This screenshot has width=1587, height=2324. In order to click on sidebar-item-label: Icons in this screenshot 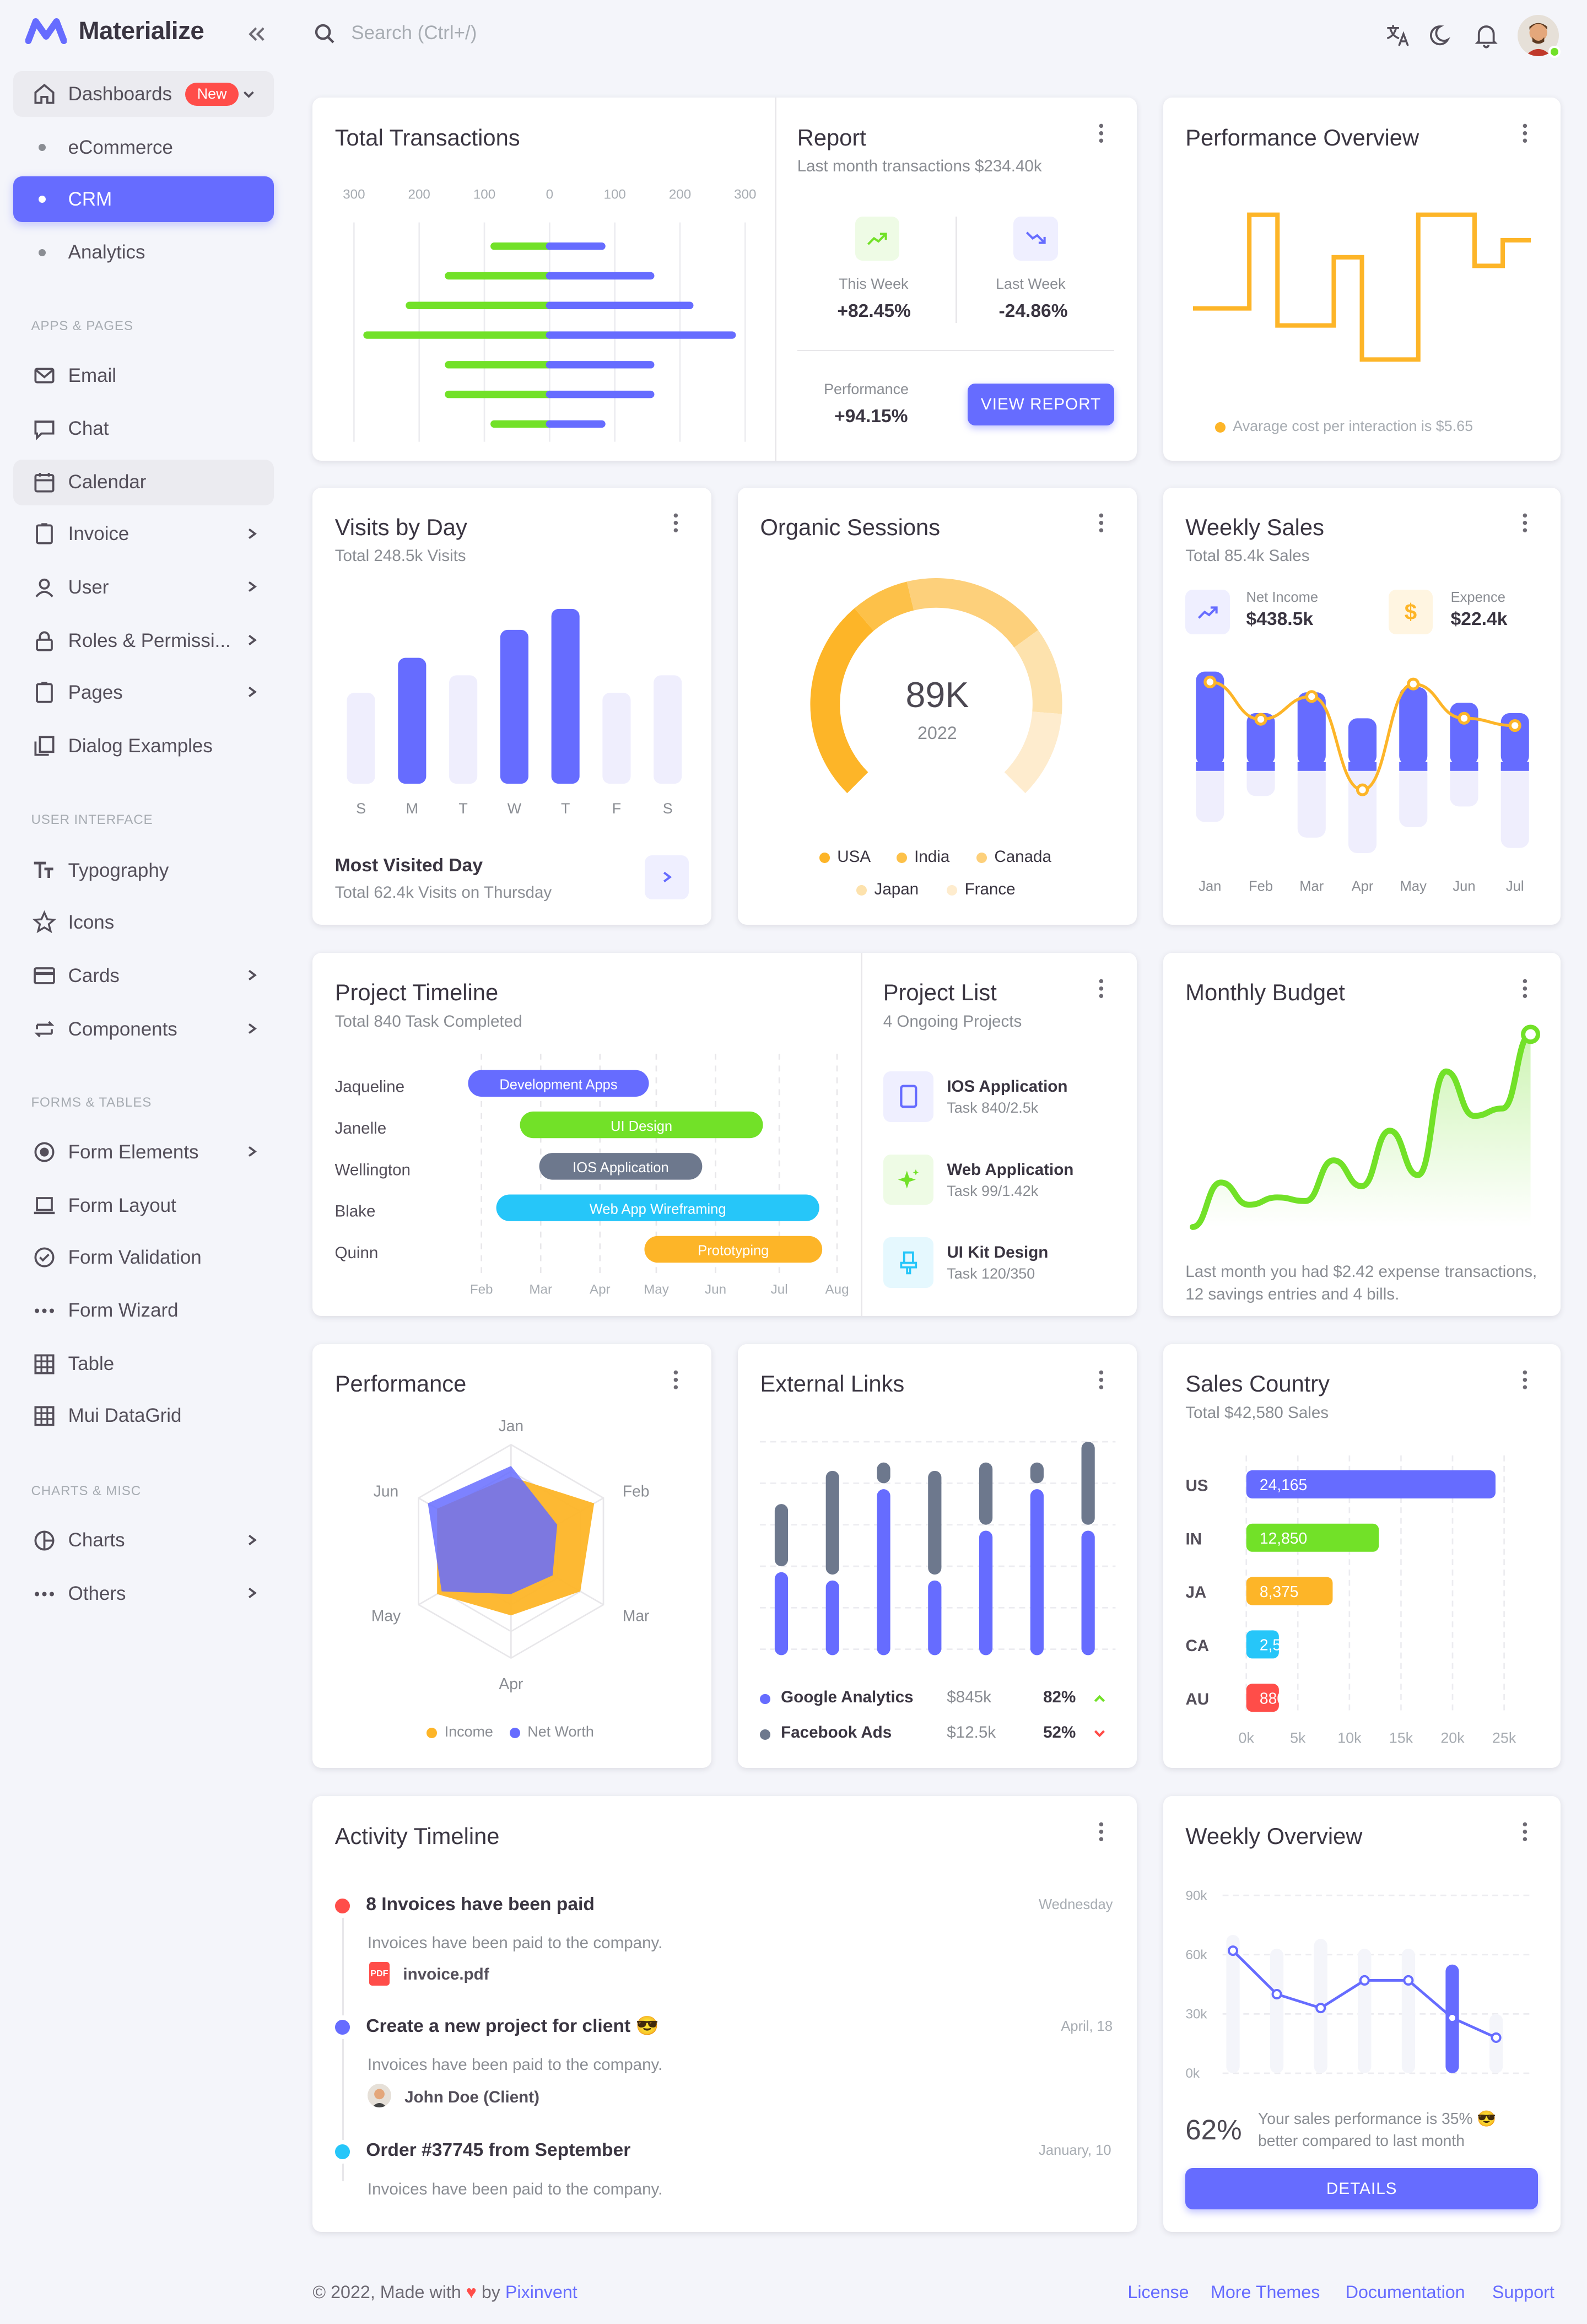, I will do `click(91, 922)`.